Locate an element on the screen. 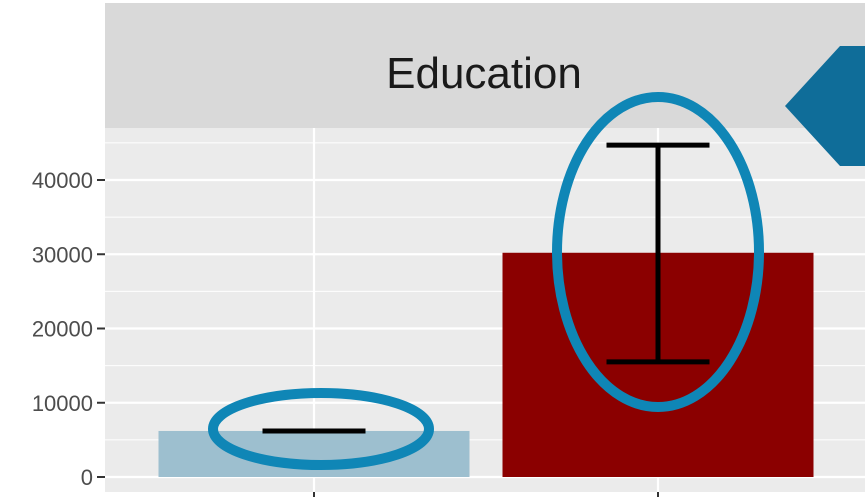  y-tick-label: 0 is located at coordinates (87, 477).